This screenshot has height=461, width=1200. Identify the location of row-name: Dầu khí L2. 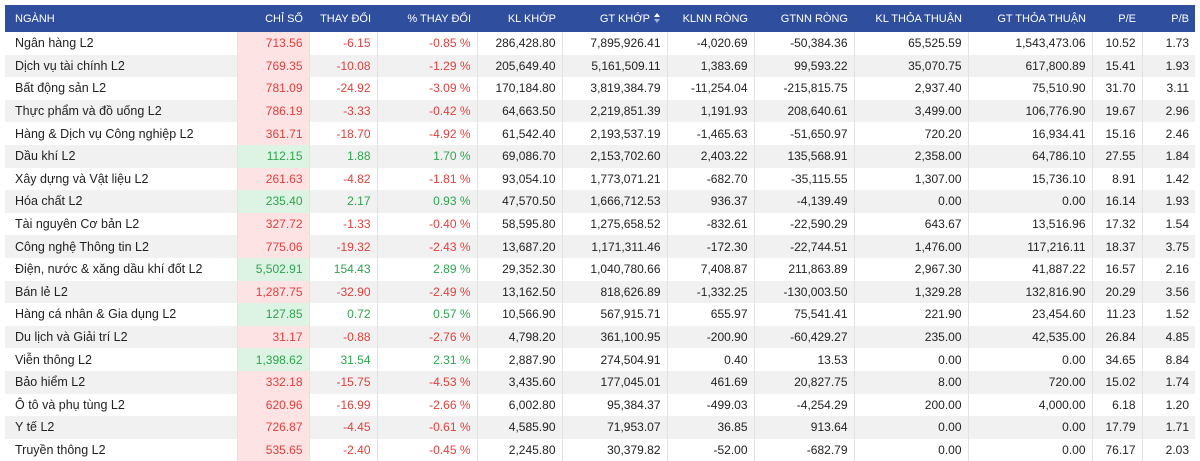
(121, 156).